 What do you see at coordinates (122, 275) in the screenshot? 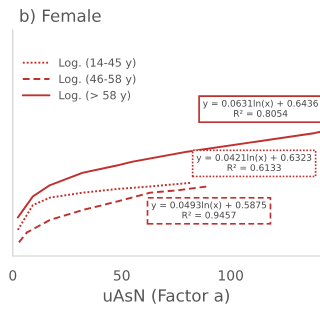
I see `x-tick-label: 50` at bounding box center [122, 275].